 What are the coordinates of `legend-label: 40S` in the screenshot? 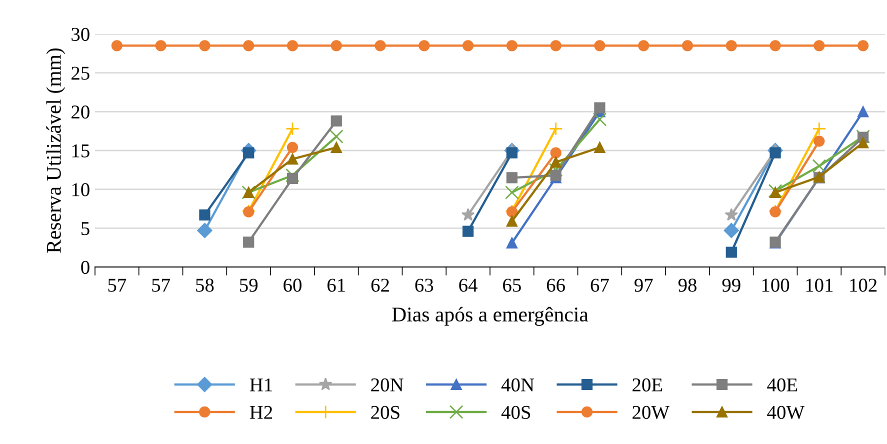 It's located at (515, 412).